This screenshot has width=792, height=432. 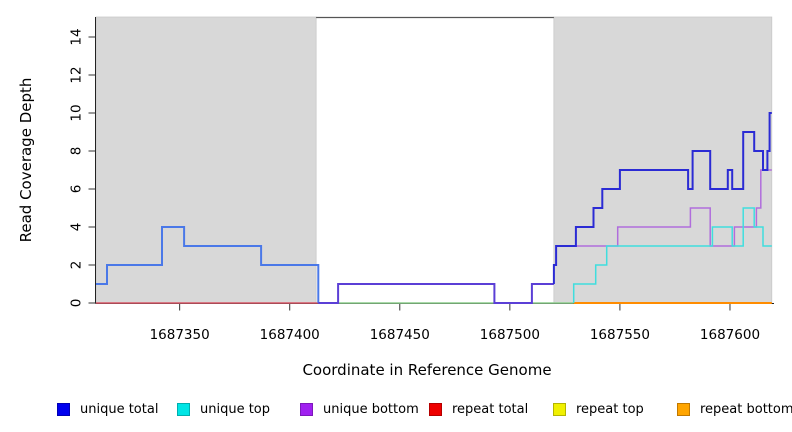 What do you see at coordinates (235, 409) in the screenshot?
I see `legend-label: unique top` at bounding box center [235, 409].